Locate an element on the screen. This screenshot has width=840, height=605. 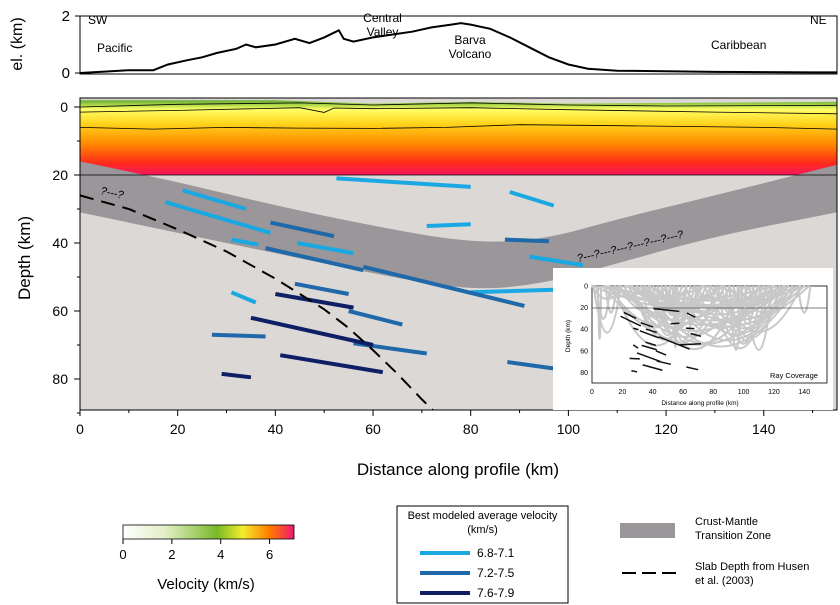
inset-title: Ray Coverage is located at coordinates (794, 375).